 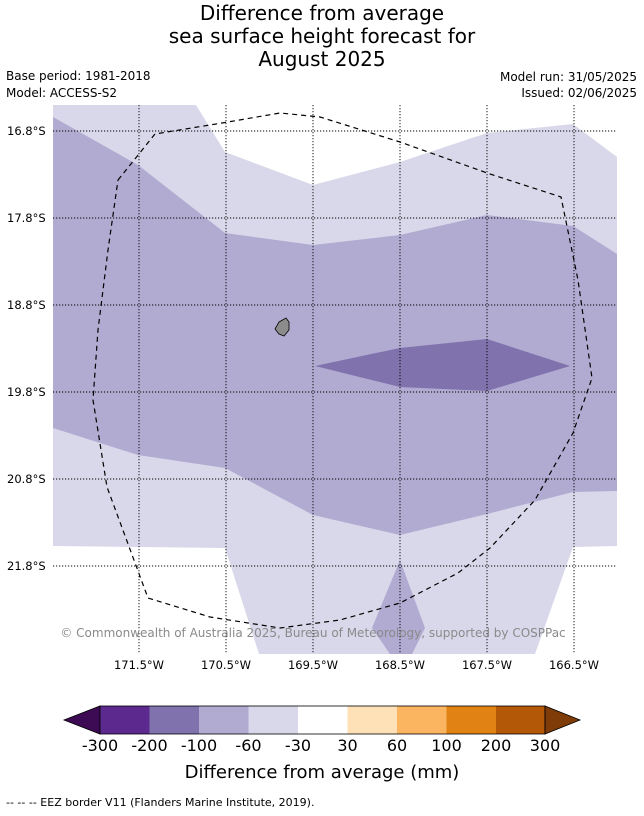 I want to click on colorbar-tick-4: -60, so click(x=248, y=745).